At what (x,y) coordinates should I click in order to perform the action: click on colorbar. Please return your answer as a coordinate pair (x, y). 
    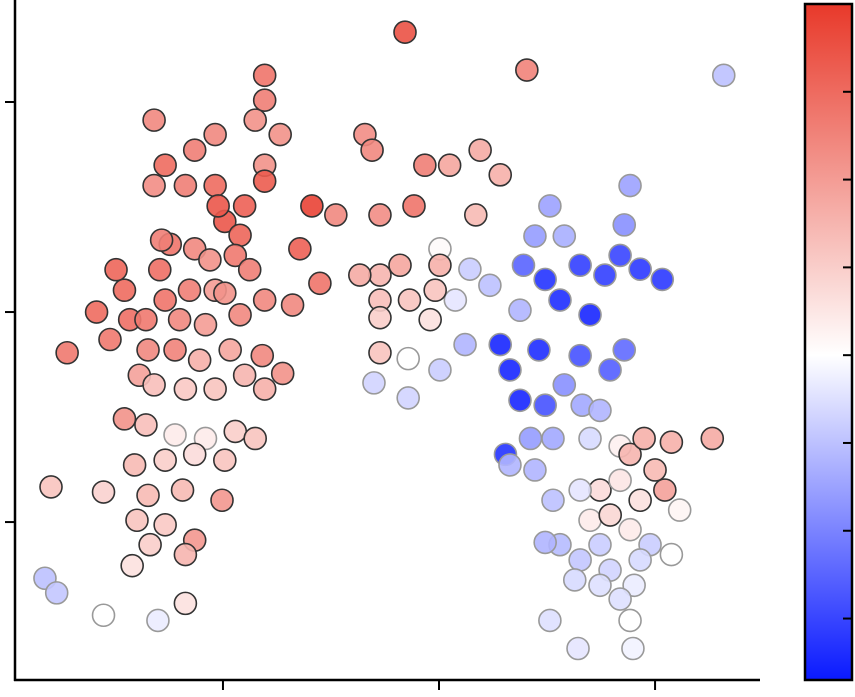
    Looking at the image, I should click on (828, 342).